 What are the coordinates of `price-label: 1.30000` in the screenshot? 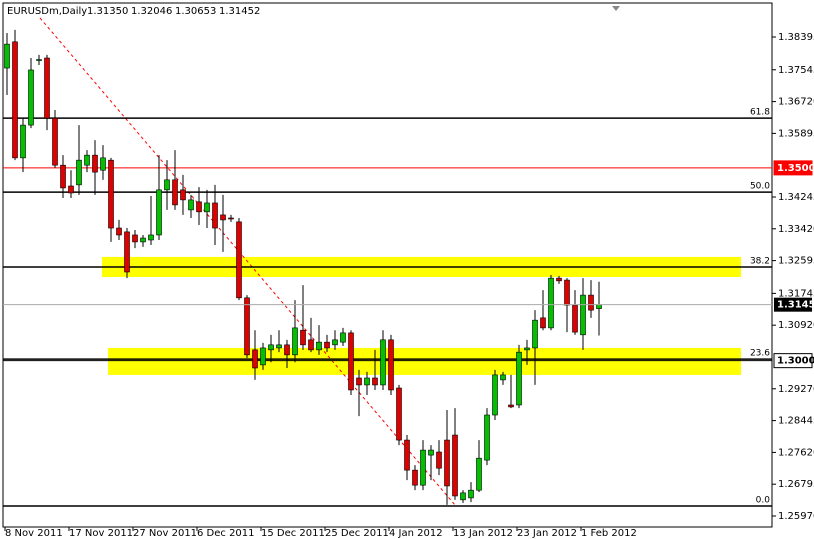 It's located at (795, 361).